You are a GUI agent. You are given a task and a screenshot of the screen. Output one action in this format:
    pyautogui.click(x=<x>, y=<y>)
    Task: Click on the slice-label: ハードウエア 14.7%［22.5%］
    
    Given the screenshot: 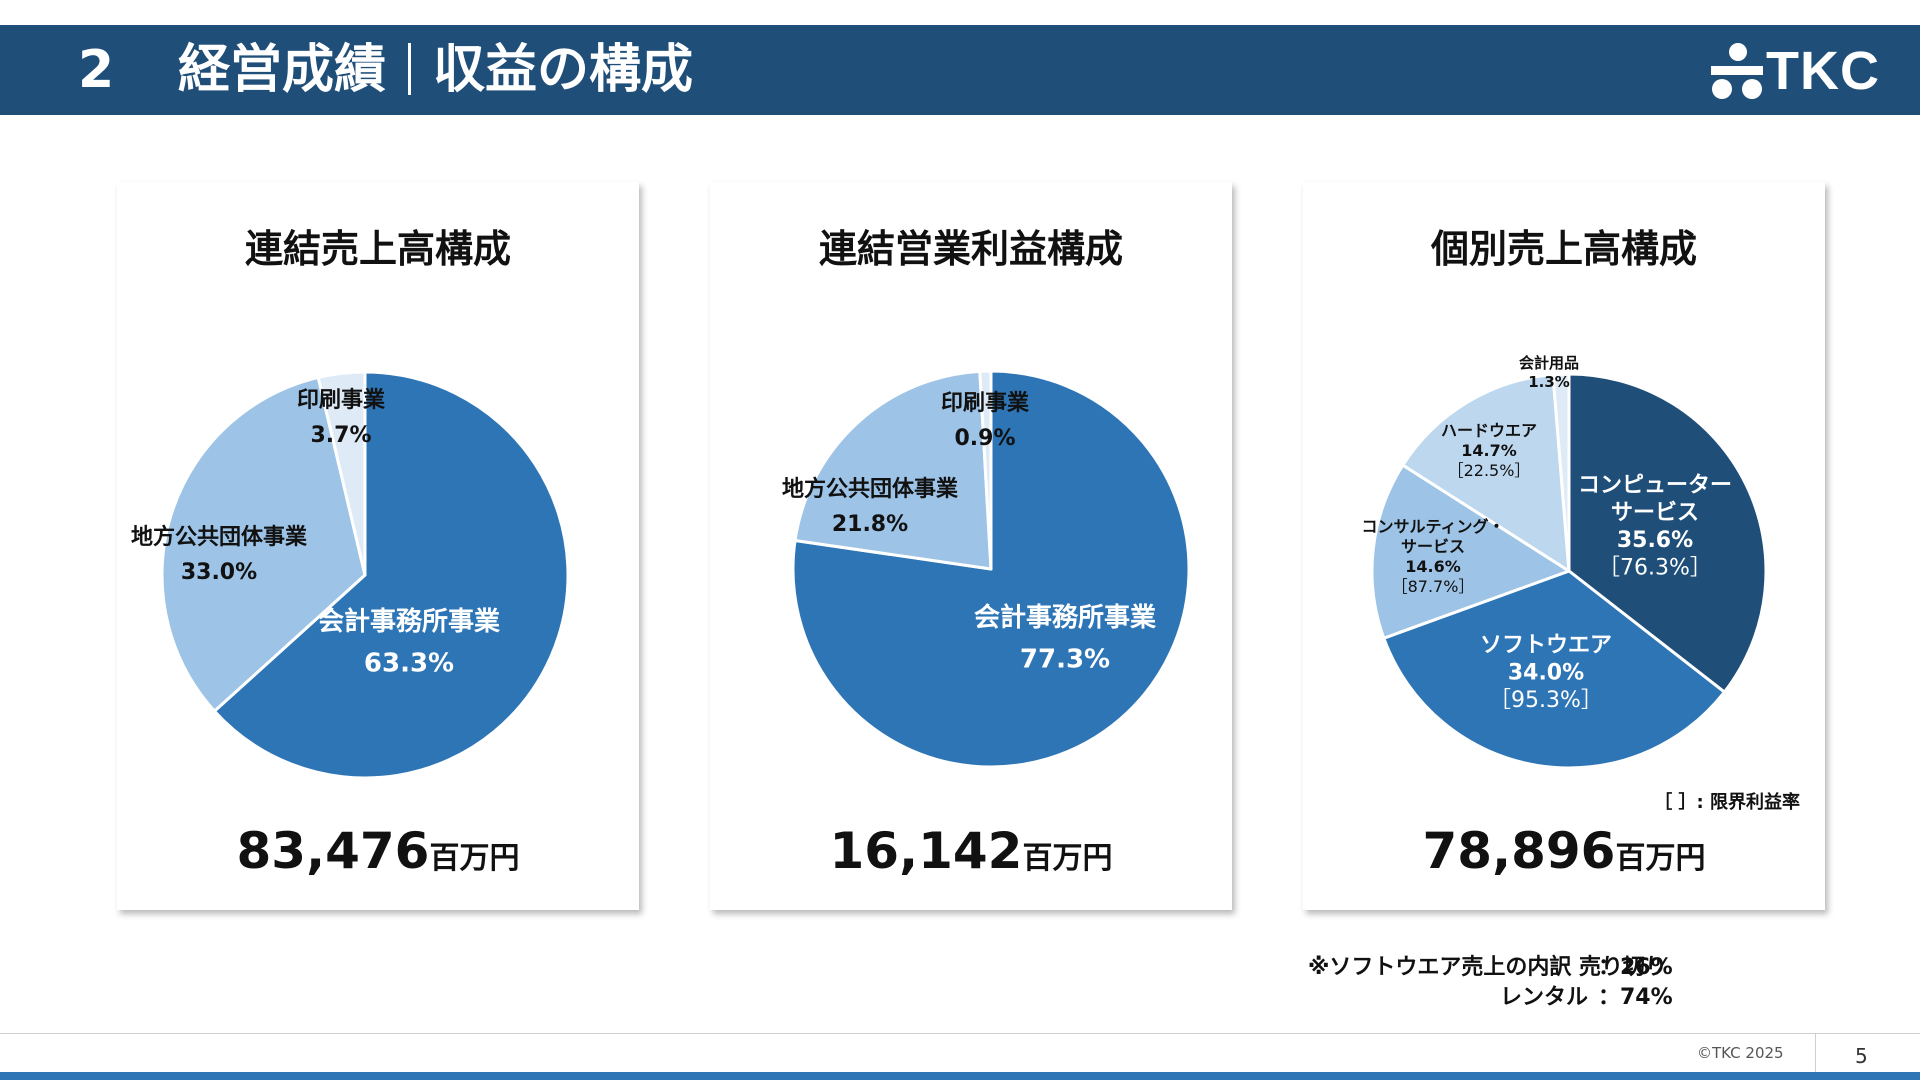 What is the action you would take?
    pyautogui.click(x=1489, y=450)
    